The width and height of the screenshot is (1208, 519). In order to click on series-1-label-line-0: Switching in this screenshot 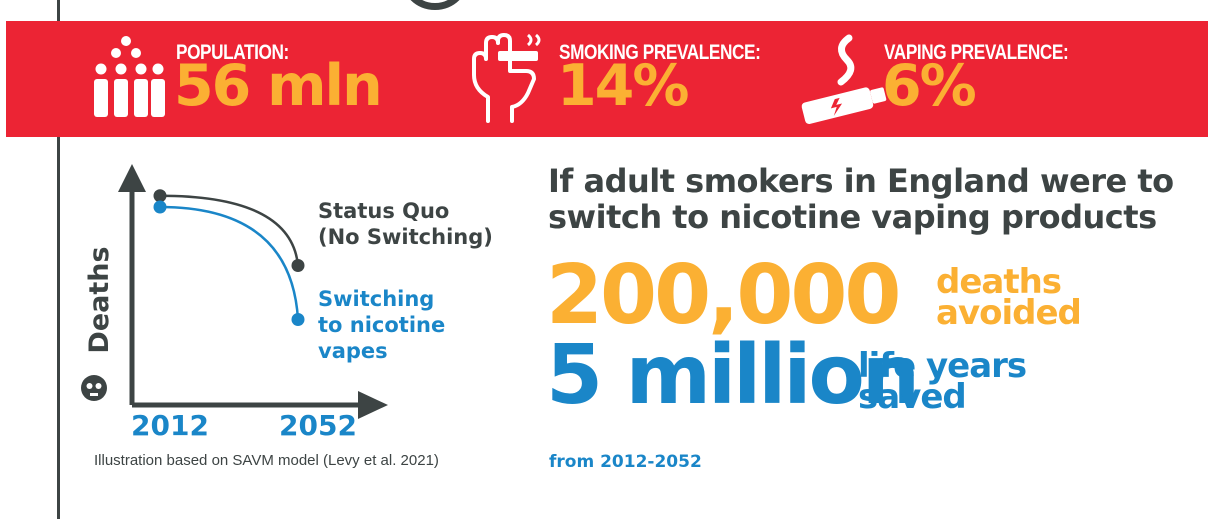, I will do `click(376, 299)`.